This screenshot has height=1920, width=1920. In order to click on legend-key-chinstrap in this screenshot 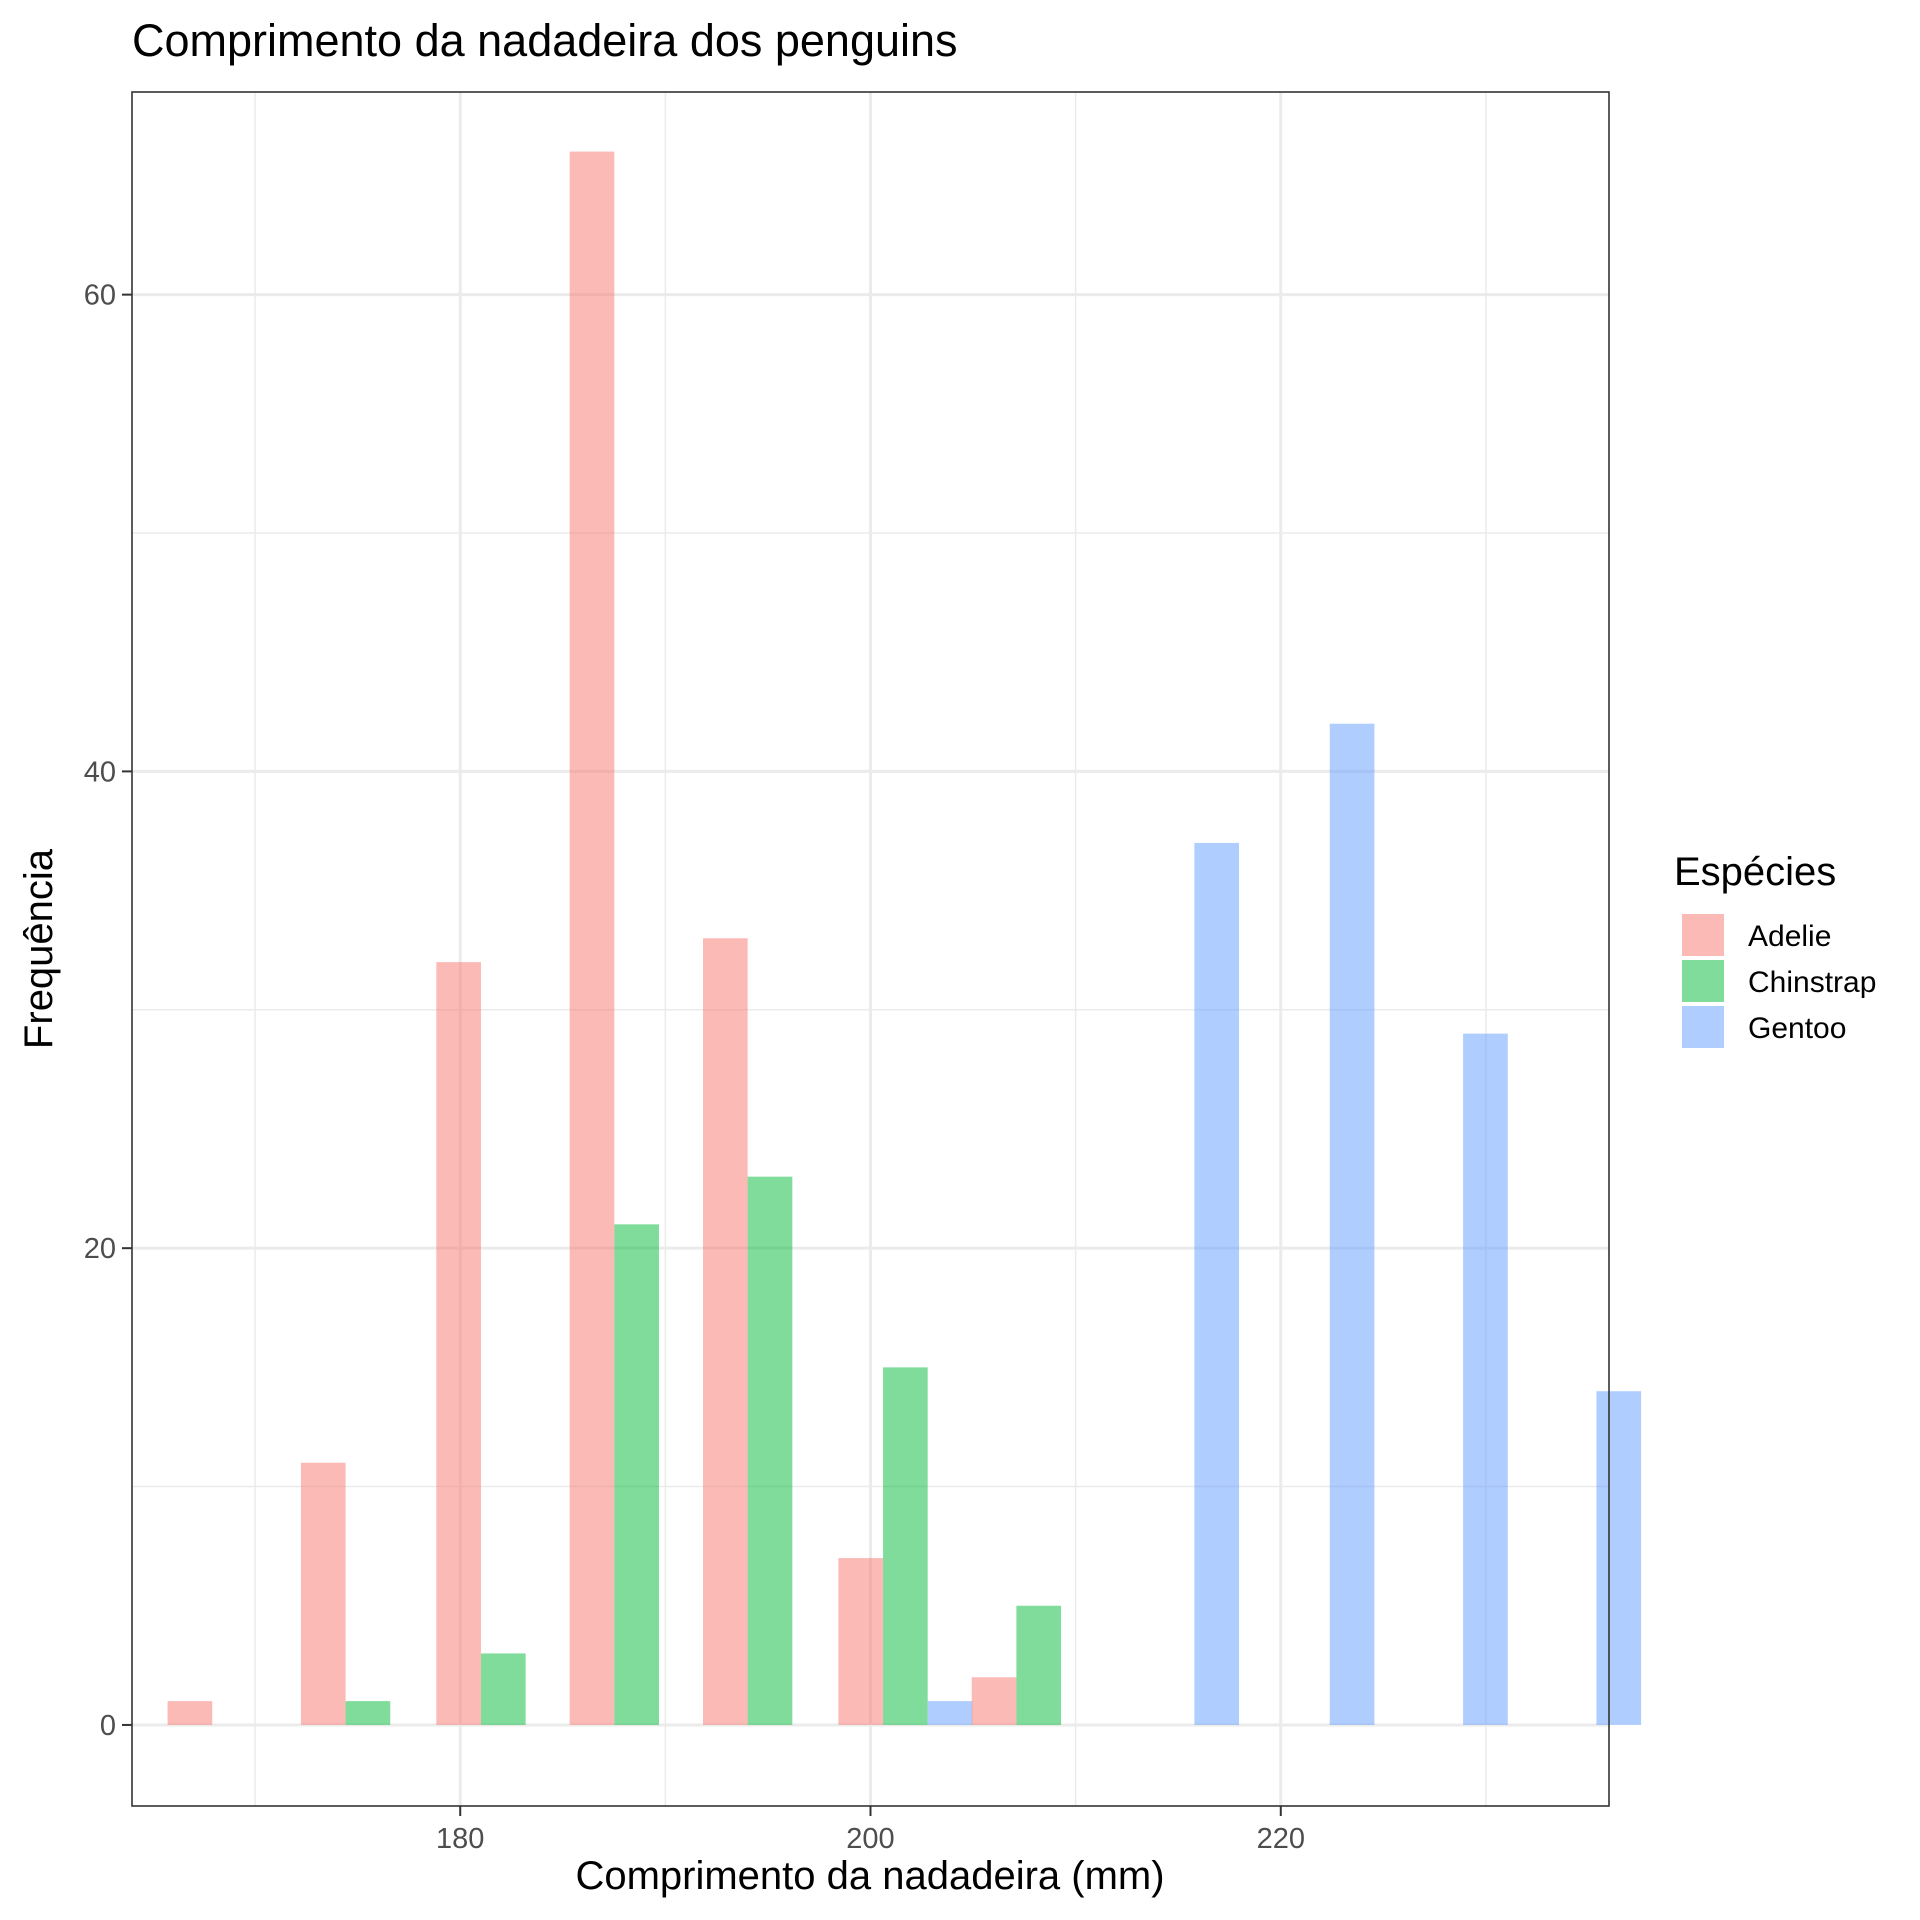, I will do `click(1703, 981)`.